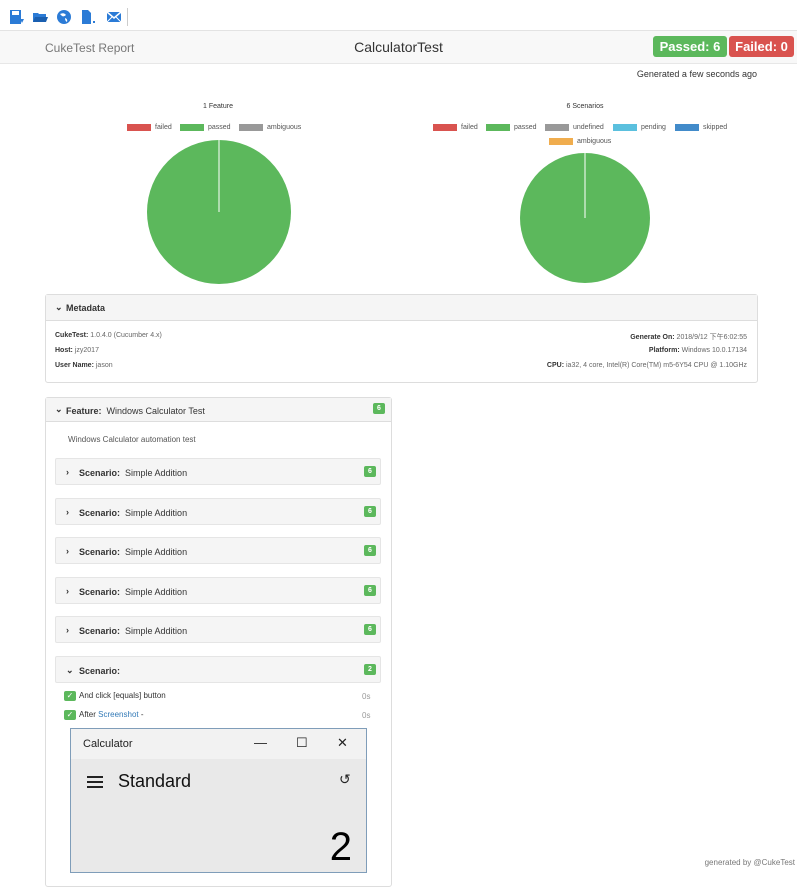 Image resolution: width=797 pixels, height=887 pixels. Describe the element at coordinates (108, 744) in the screenshot. I see `calculator-caption: Calculator` at that location.